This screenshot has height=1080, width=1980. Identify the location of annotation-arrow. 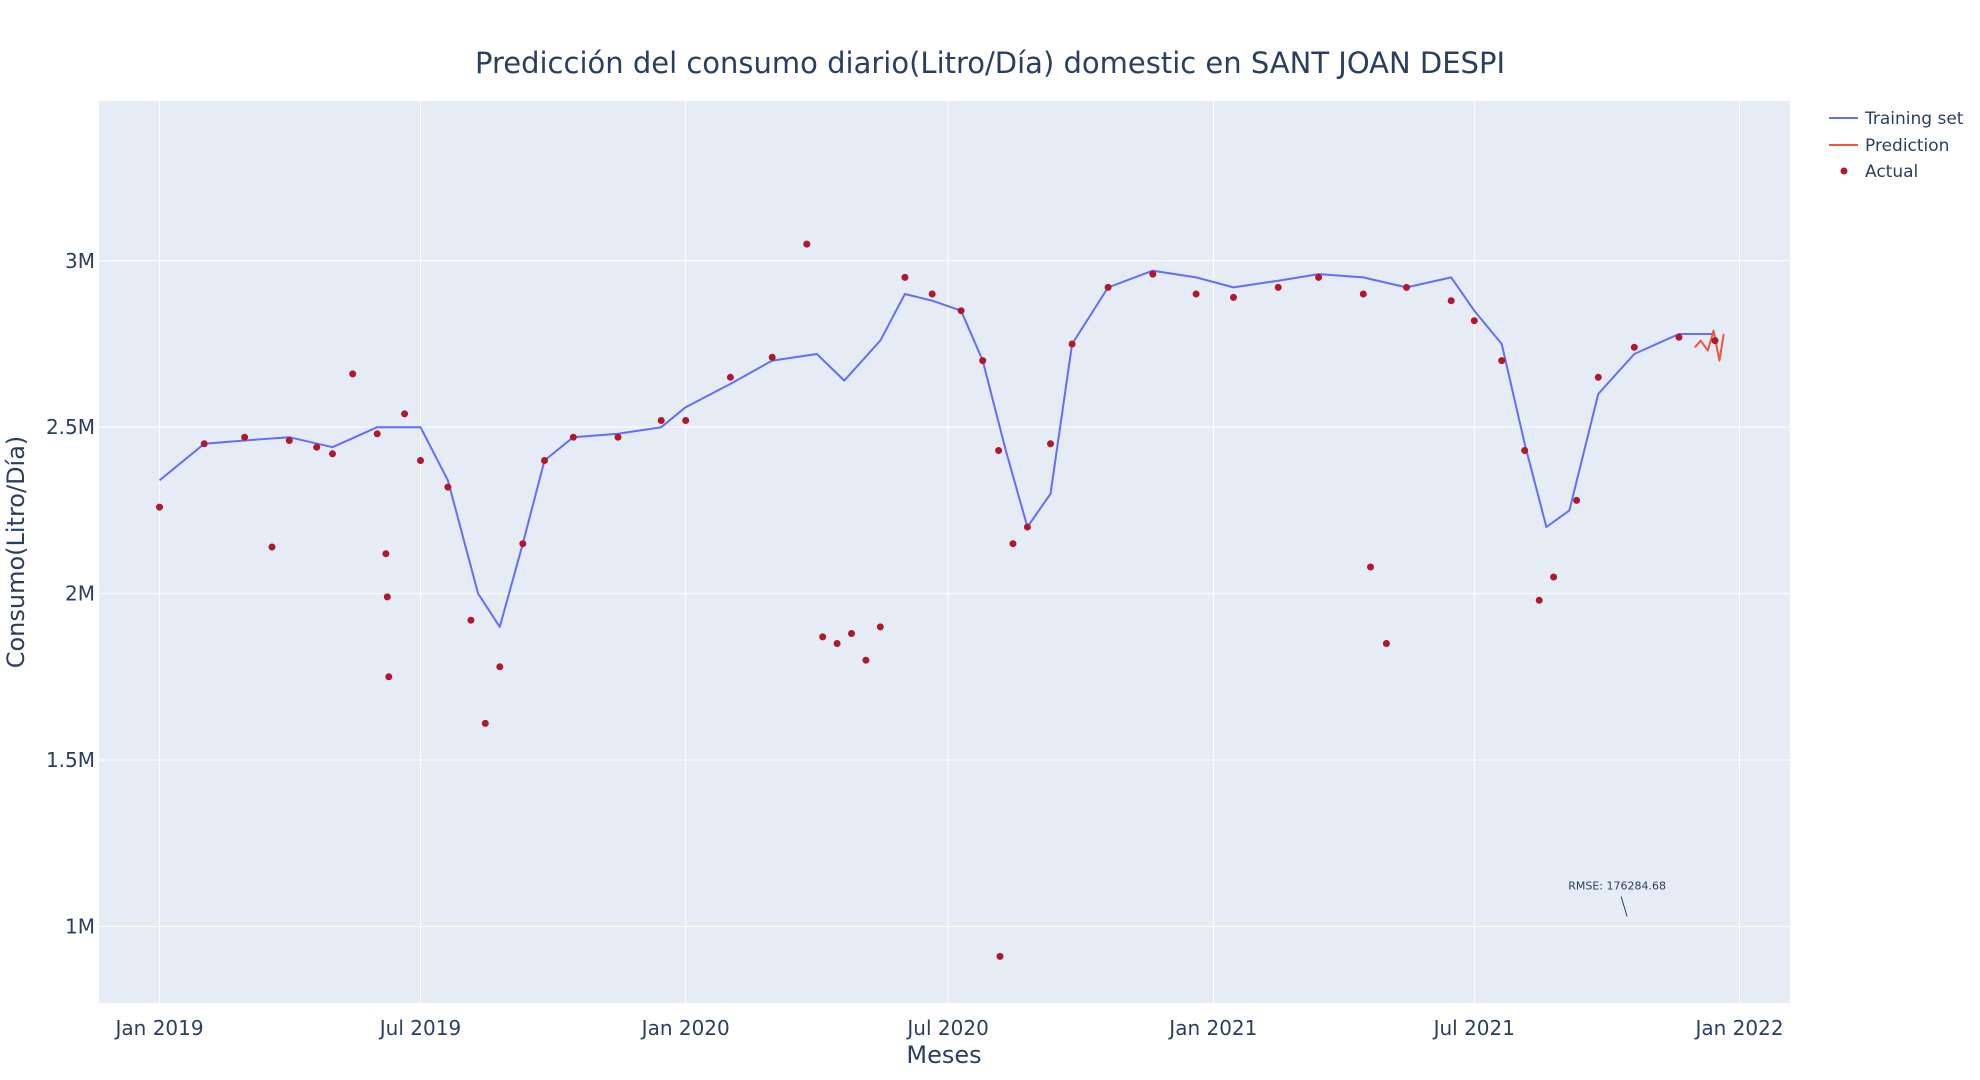
(1624, 906).